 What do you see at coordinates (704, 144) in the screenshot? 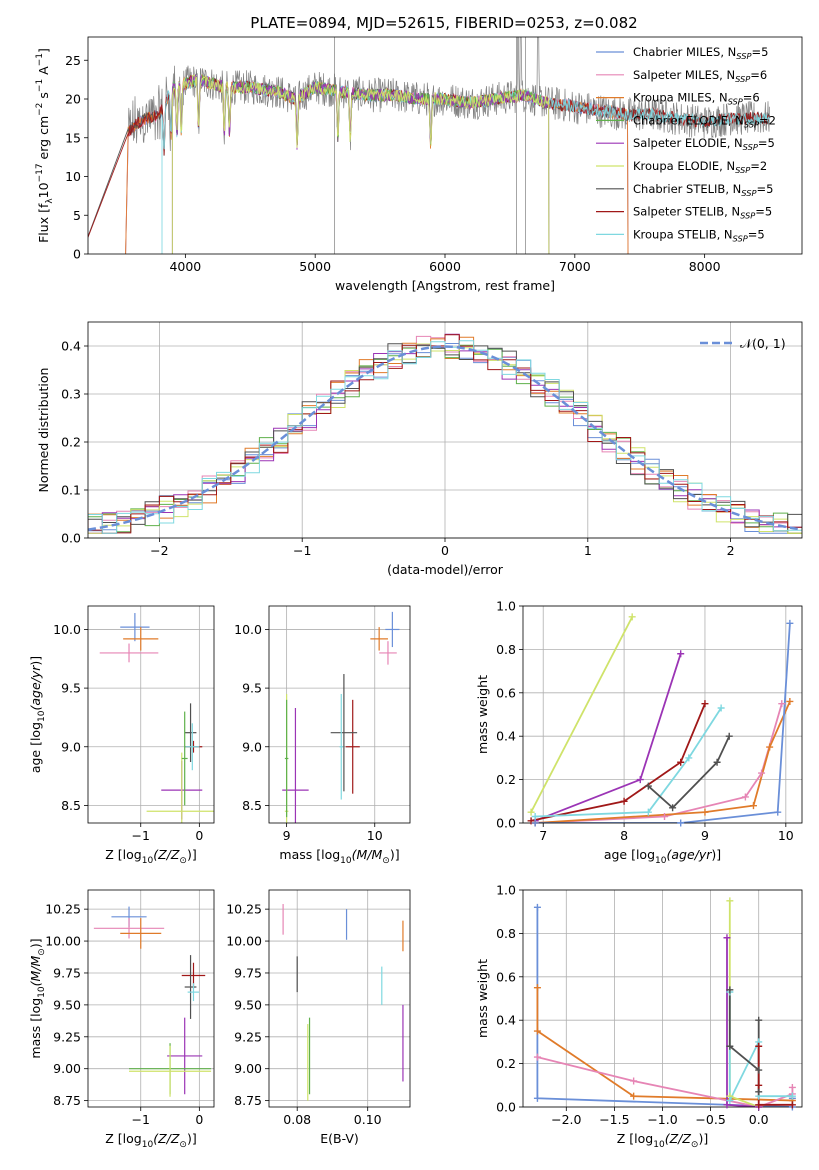
I see `legend-entry: Salpeter ELODIE, NSSP=5` at bounding box center [704, 144].